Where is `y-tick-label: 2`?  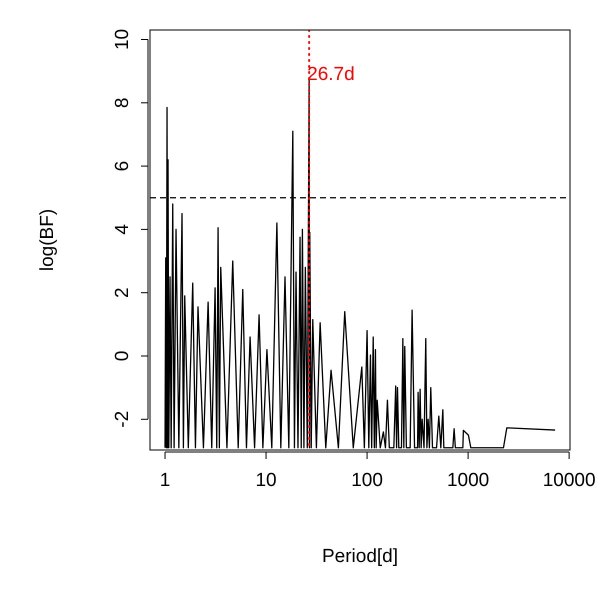 y-tick-label: 2 is located at coordinates (122, 292).